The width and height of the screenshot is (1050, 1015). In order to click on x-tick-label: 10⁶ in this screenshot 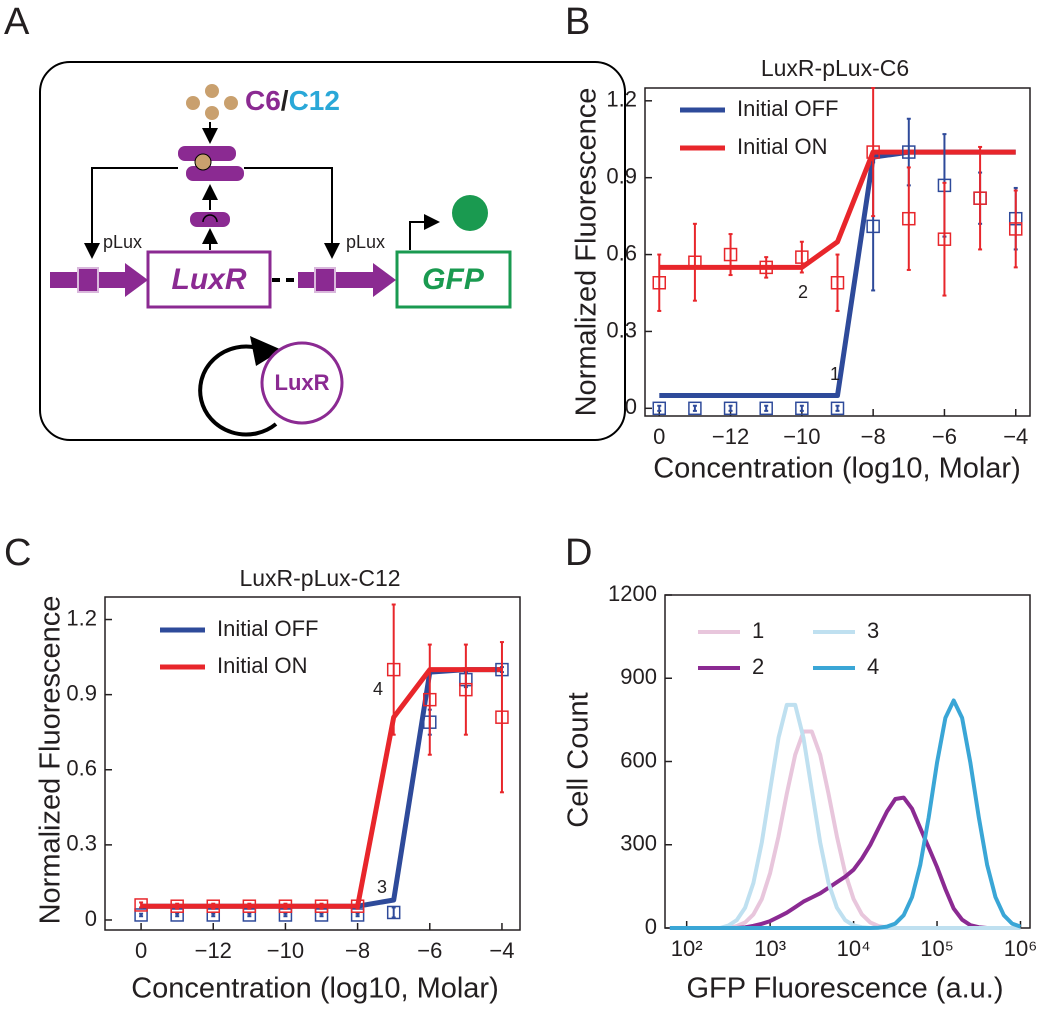, I will do `click(1021, 948)`.